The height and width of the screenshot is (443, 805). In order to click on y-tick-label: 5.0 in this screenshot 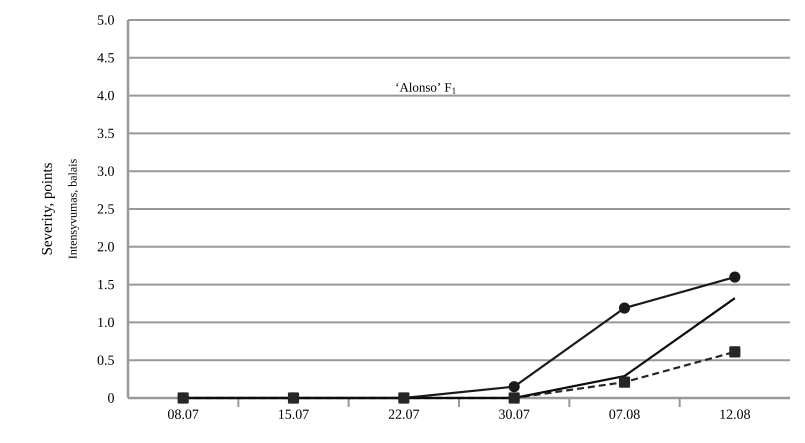, I will do `click(106, 20)`.